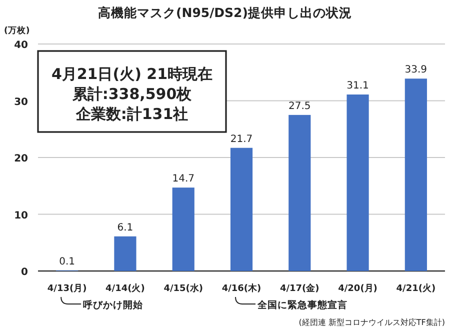  What do you see at coordinates (24, 272) in the screenshot?
I see `y-tick-label: 0` at bounding box center [24, 272].